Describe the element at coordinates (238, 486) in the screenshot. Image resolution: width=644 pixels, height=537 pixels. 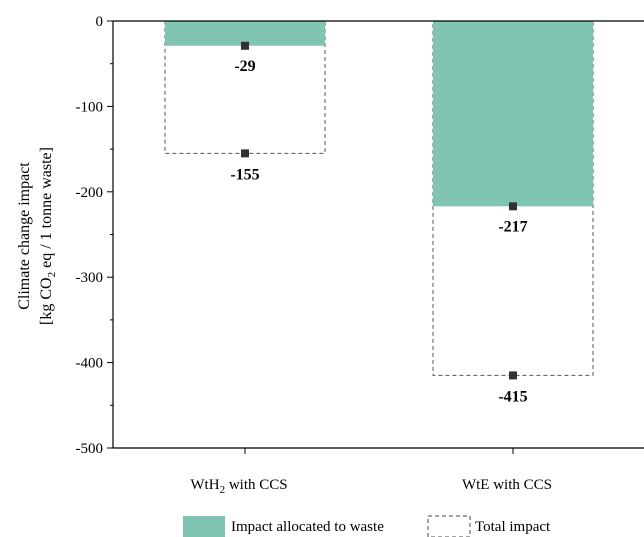
I see `x-category-label: WtH2 with CCS` at that location.